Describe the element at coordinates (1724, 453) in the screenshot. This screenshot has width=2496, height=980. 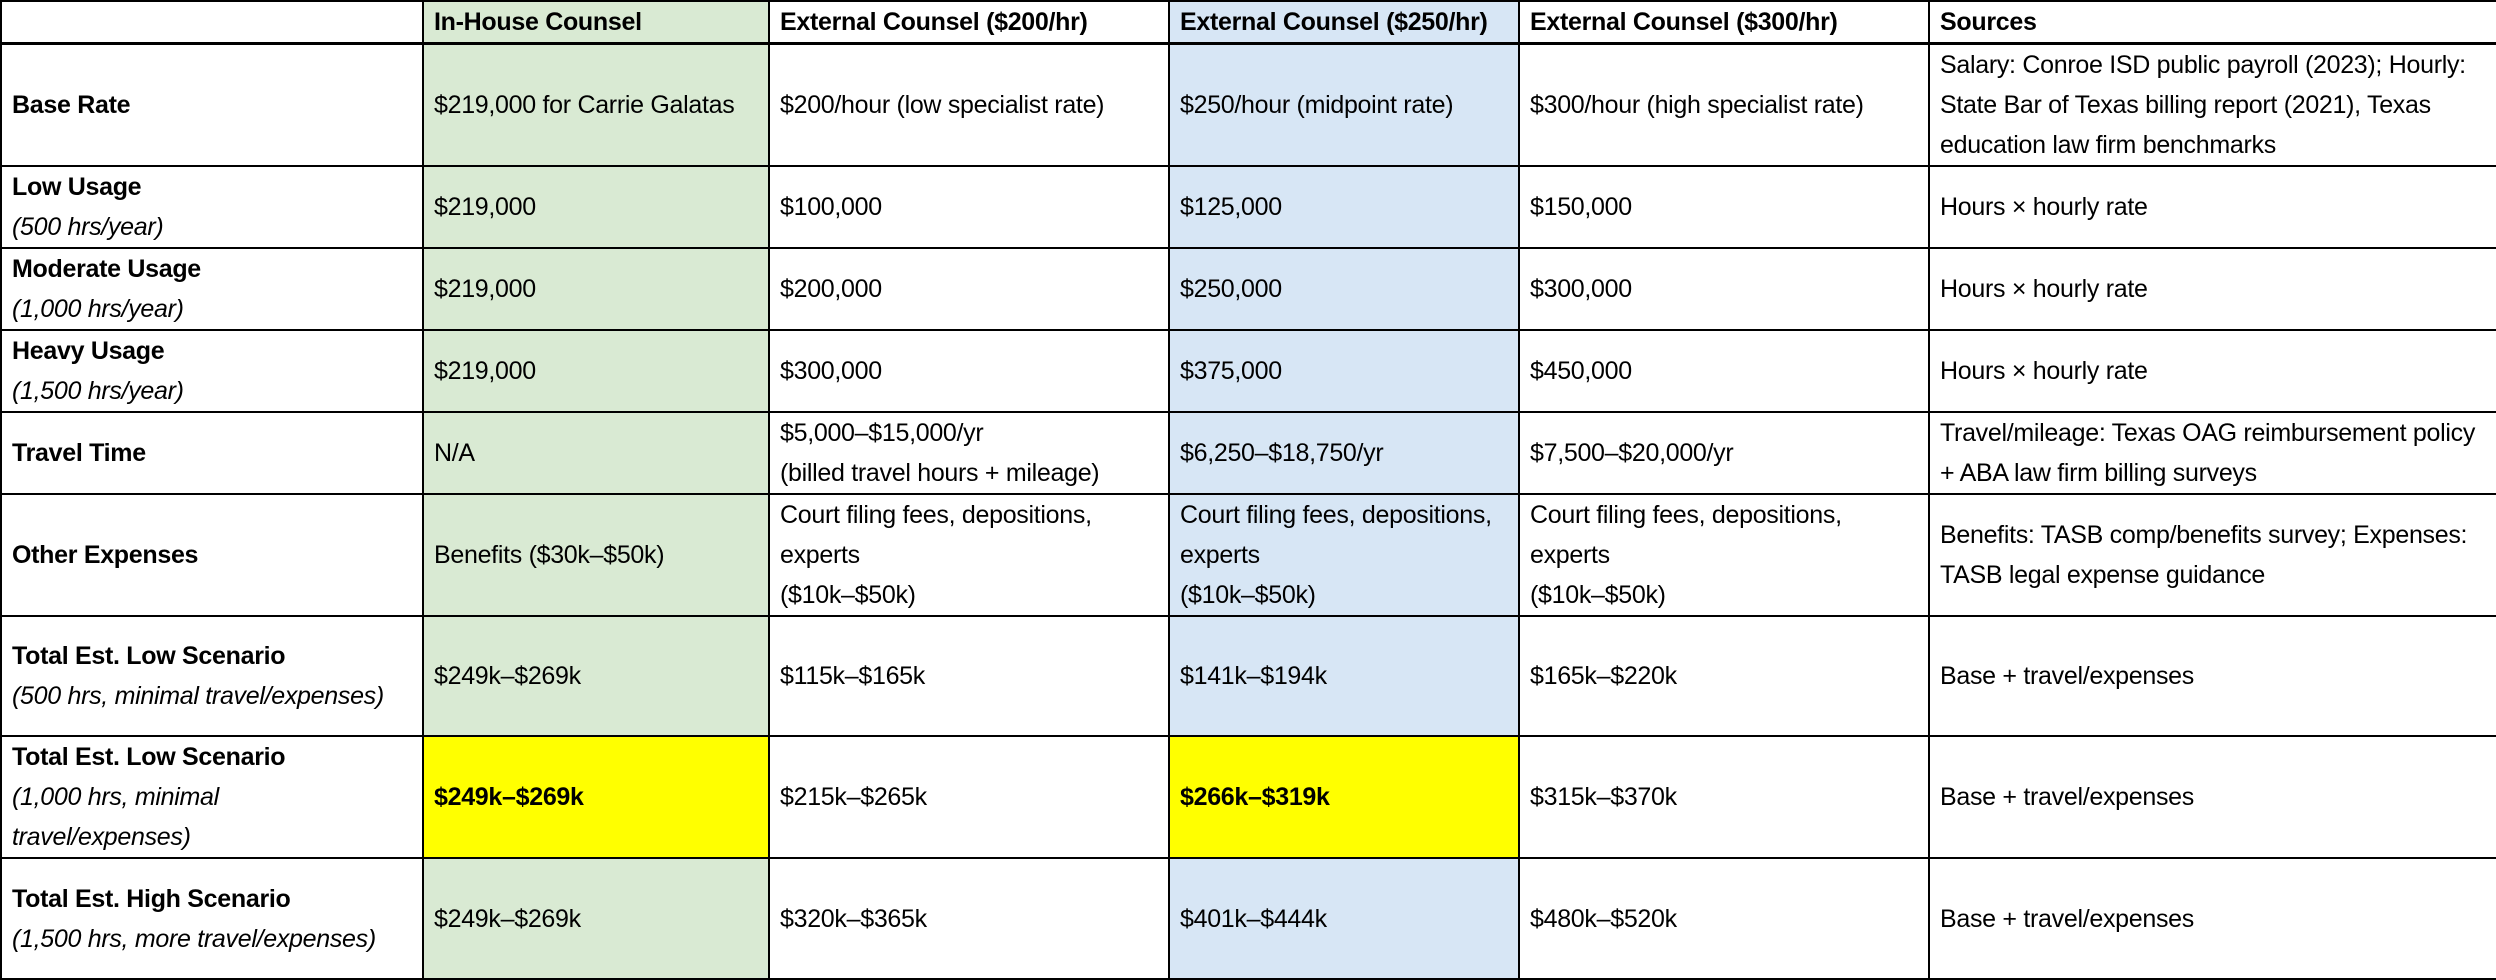
I see `cell: $7,500–$20,000/yr` at that location.